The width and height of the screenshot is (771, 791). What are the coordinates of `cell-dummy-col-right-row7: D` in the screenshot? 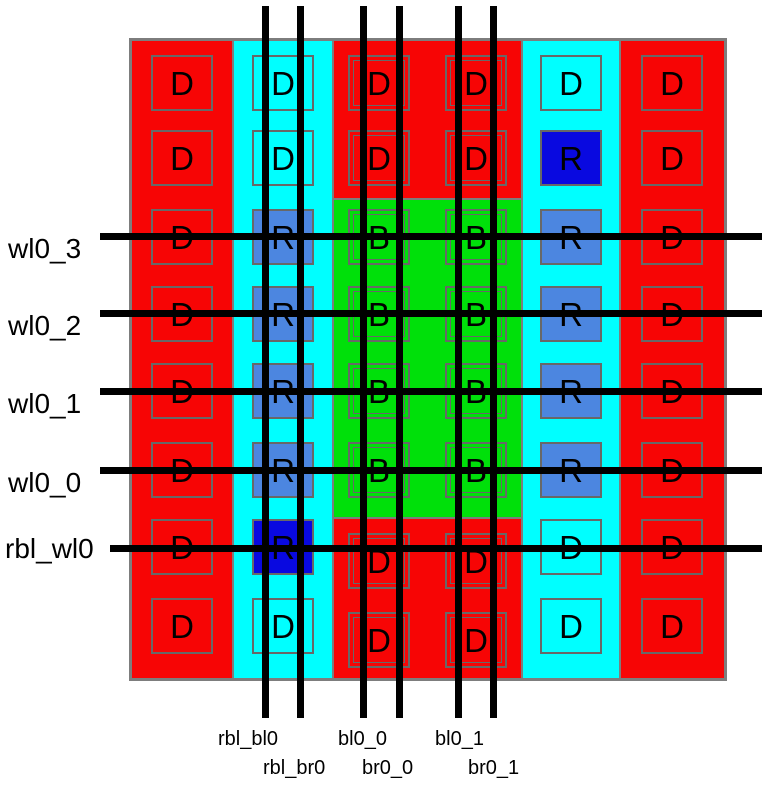 It's located at (672, 626).